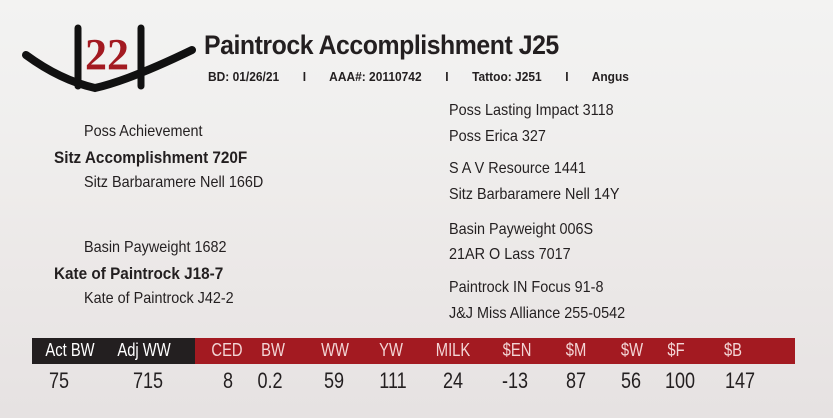  I want to click on tattoo: Tattoo: J251, so click(507, 76).